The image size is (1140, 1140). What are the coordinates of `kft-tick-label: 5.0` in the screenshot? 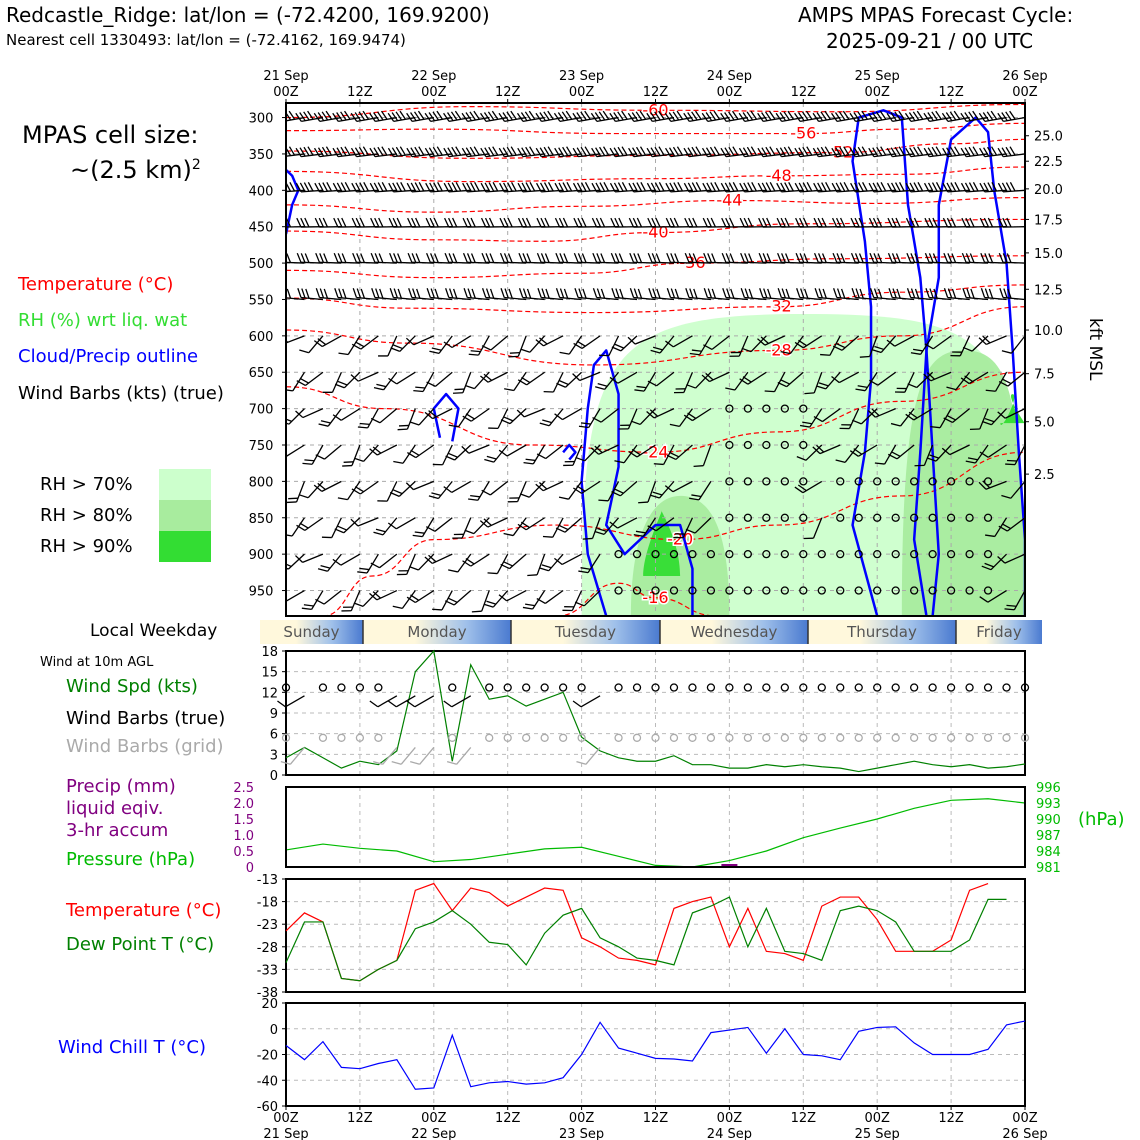 It's located at (1044, 423).